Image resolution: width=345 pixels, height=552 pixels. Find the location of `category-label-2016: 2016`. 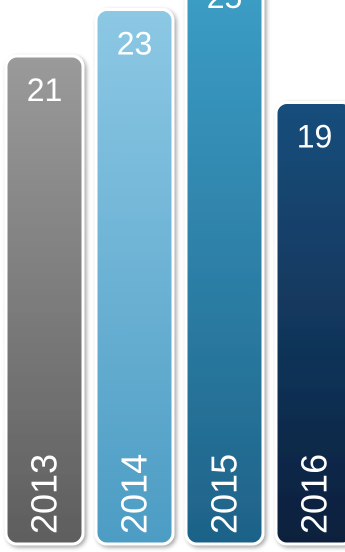

category-label-2016: 2016 is located at coordinates (314, 494).